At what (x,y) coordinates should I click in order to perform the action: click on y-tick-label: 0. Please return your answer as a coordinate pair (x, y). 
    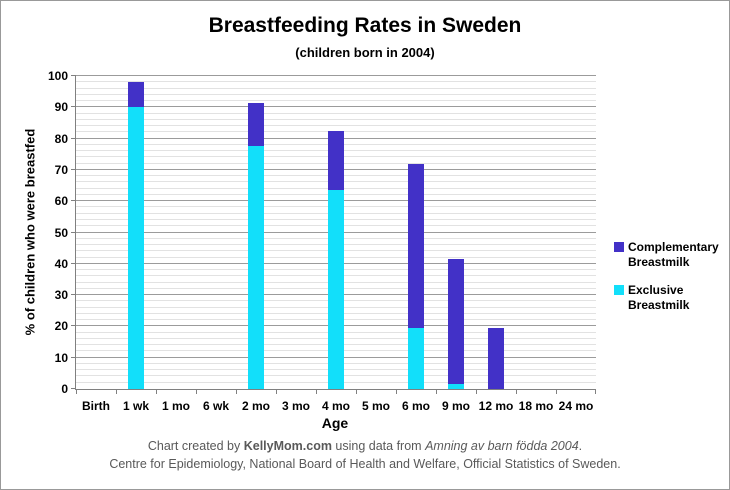
    Looking at the image, I should click on (64, 389).